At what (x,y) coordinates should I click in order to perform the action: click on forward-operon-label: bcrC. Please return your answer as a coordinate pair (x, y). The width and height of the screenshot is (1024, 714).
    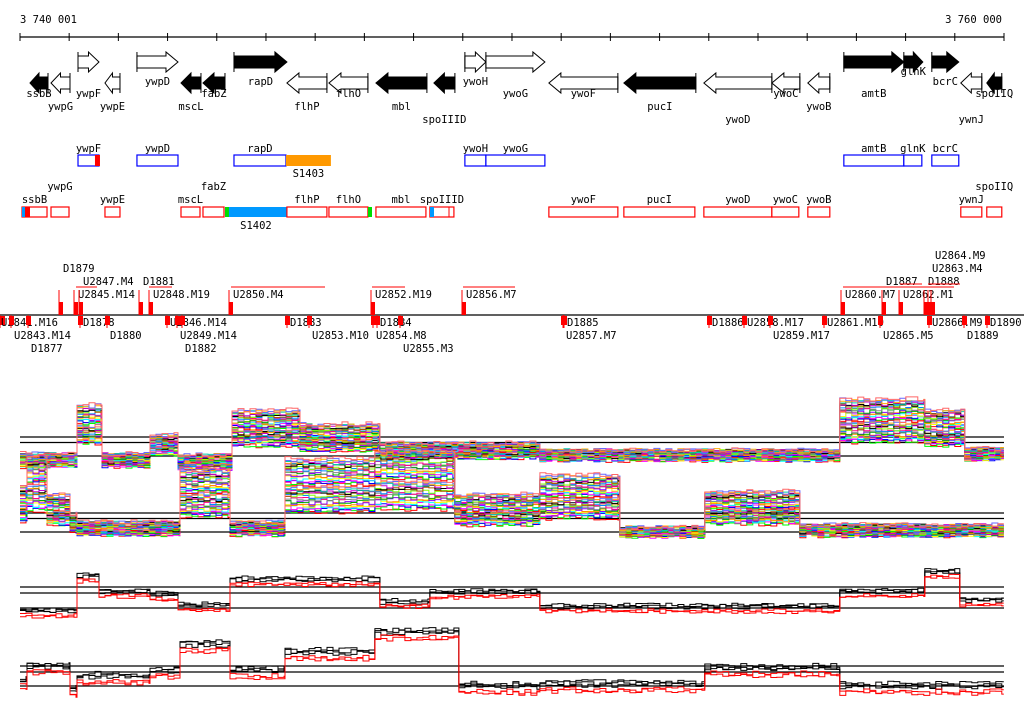
    Looking at the image, I should click on (945, 149).